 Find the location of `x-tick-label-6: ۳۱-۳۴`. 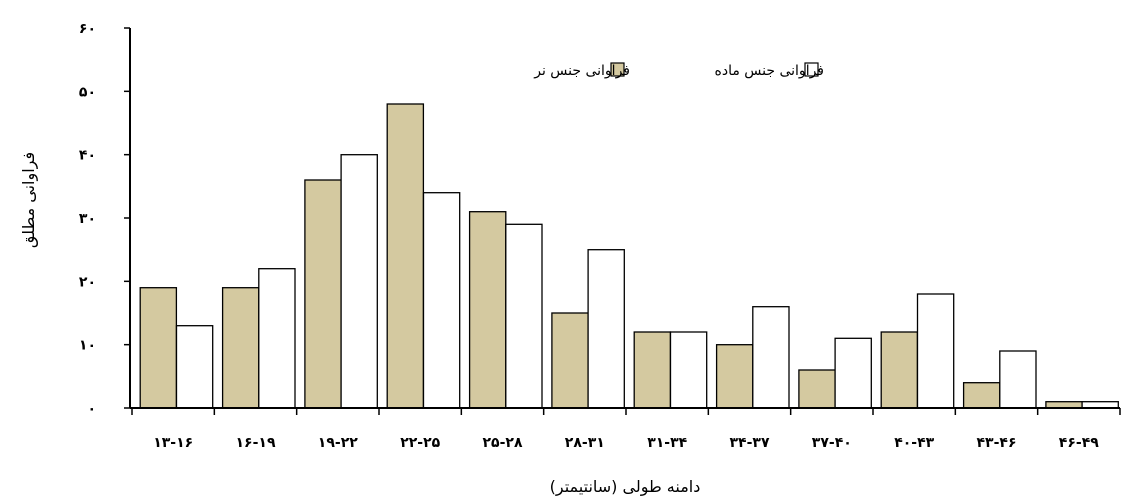

x-tick-label-6: ۳۱-۳۴ is located at coordinates (667, 443).